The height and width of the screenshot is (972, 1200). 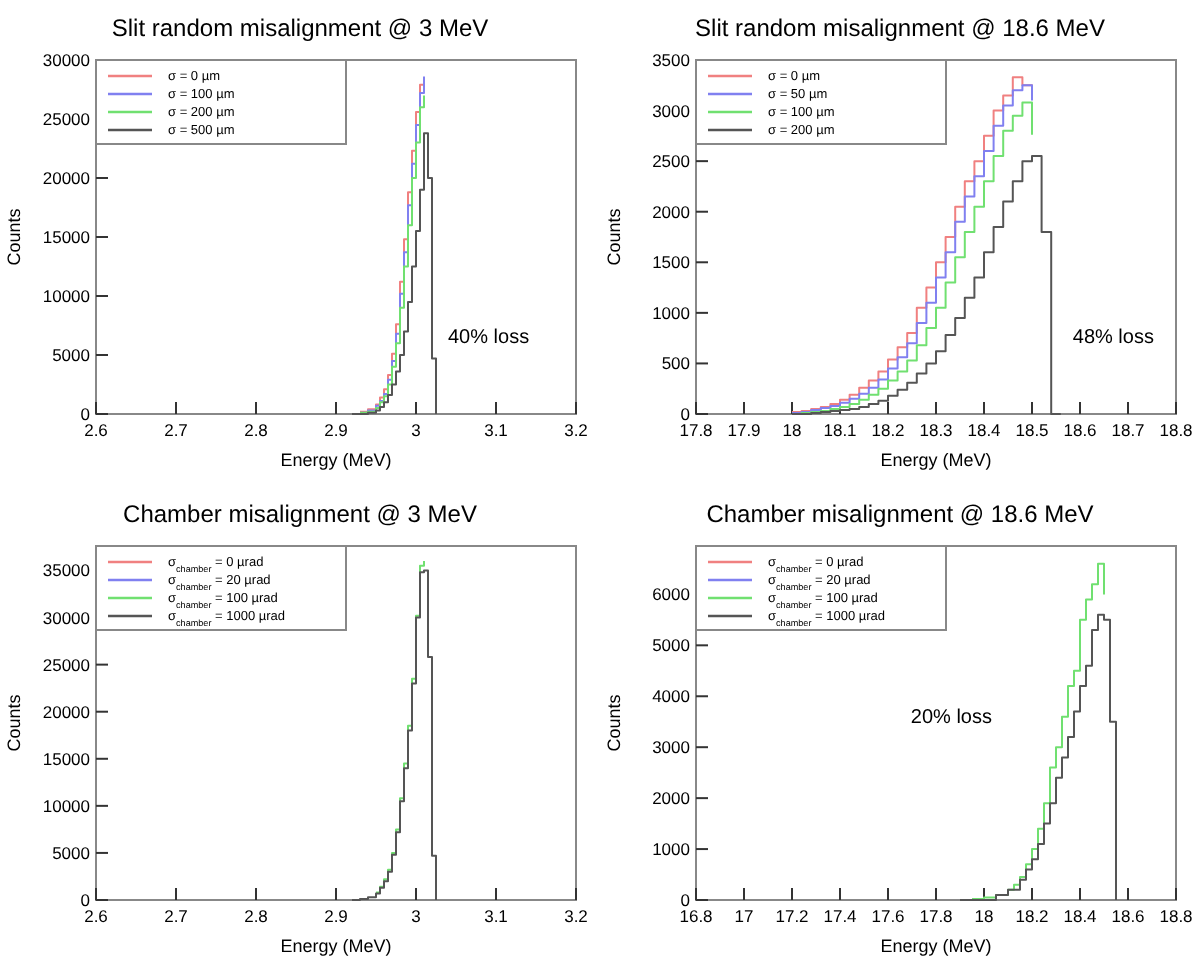 I want to click on annotation: 48% loss, so click(x=1113, y=338).